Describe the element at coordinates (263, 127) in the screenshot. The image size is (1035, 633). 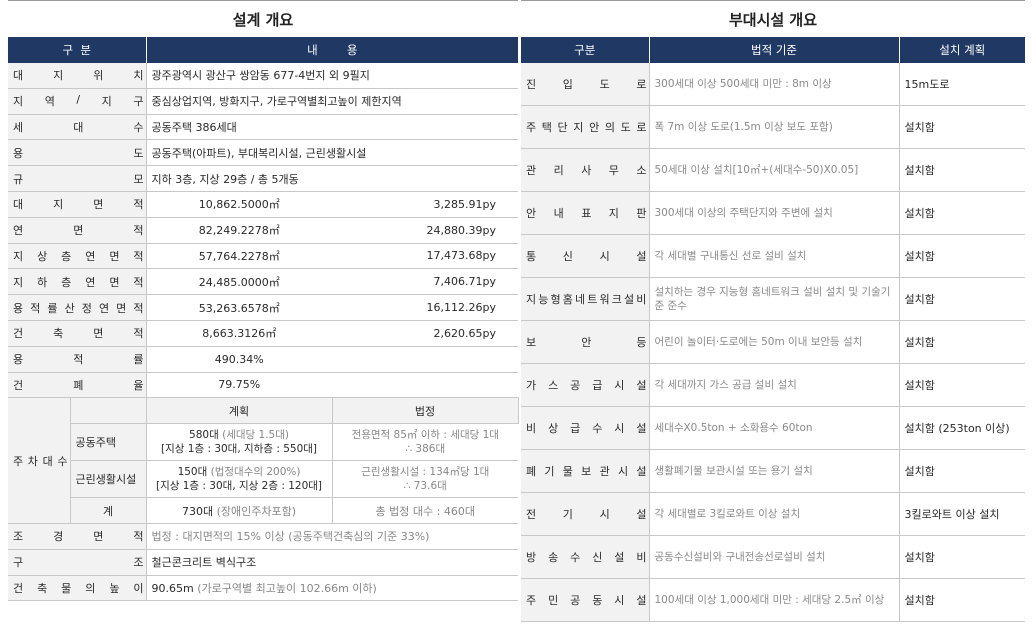
I see `table-row: 세 대 수 공동주택 386세대` at that location.